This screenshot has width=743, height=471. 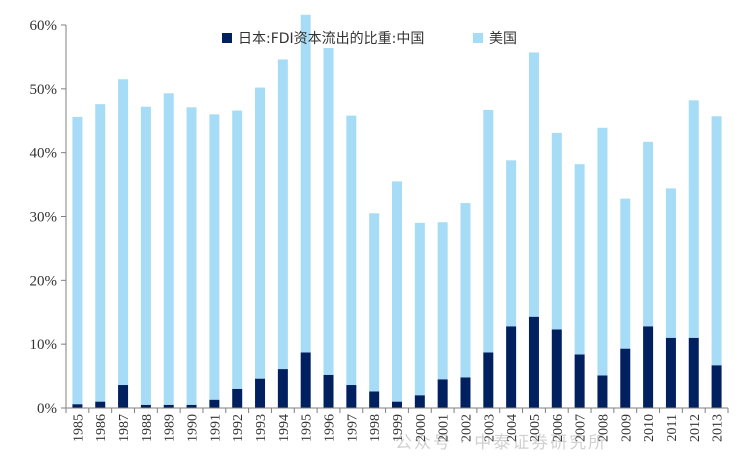 What do you see at coordinates (374, 302) in the screenshot?
I see `bar-usa-1998` at bounding box center [374, 302].